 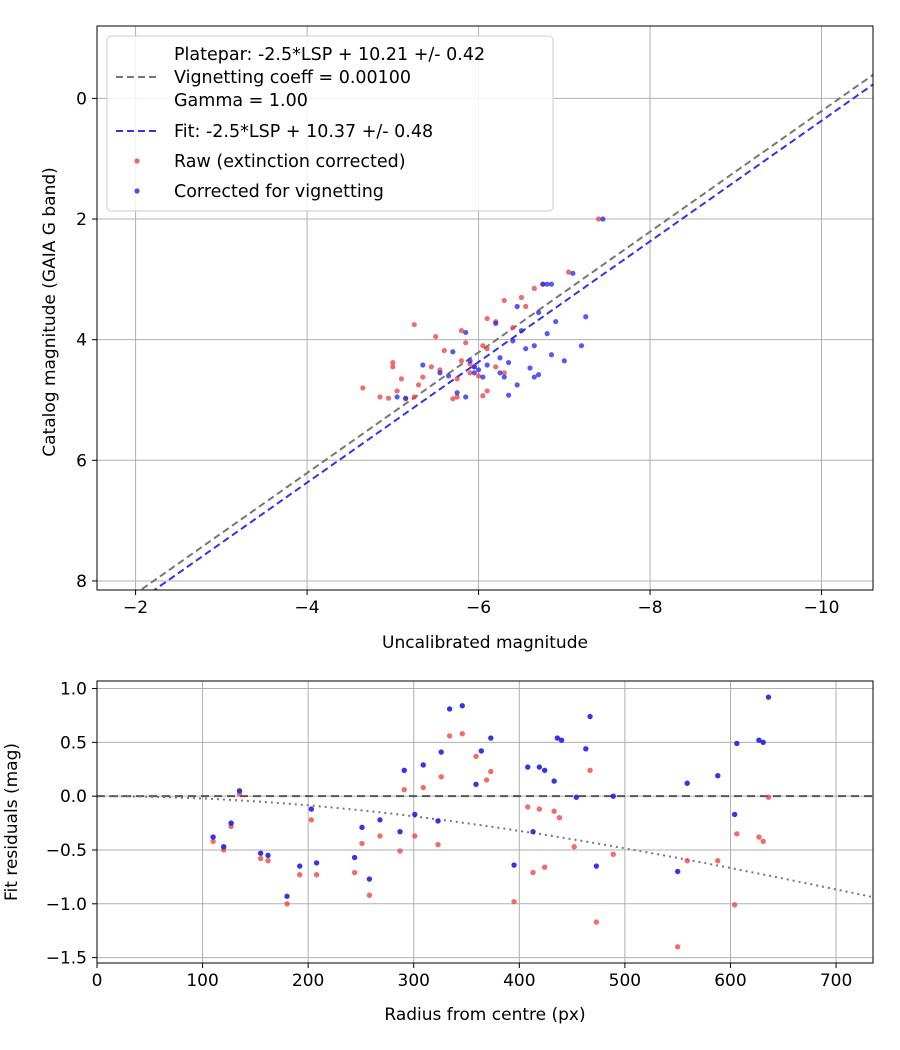 I want to click on bottom-x-tick-label: 200, so click(x=308, y=981).